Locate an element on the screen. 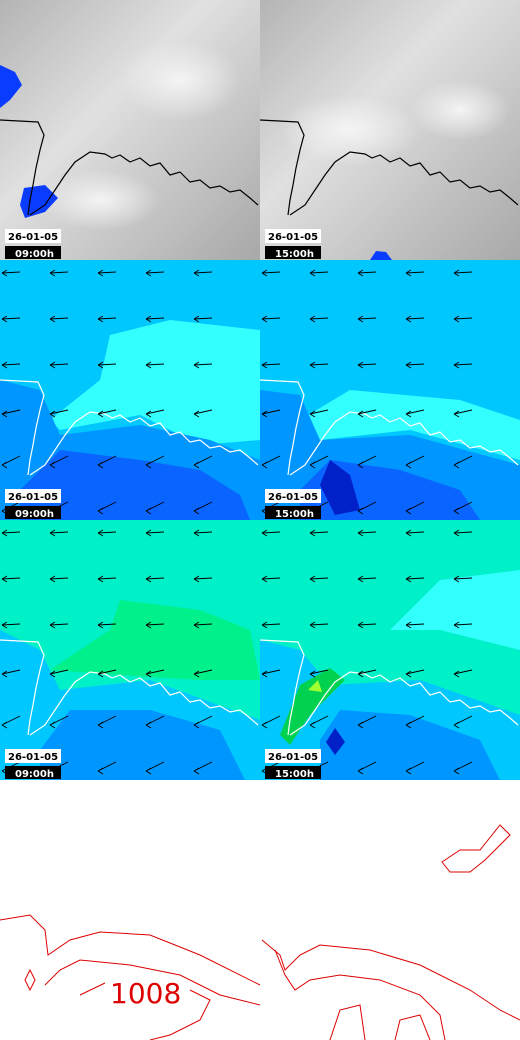 This screenshot has height=1040, width=520. wind-panel-right is located at coordinates (389, 390).